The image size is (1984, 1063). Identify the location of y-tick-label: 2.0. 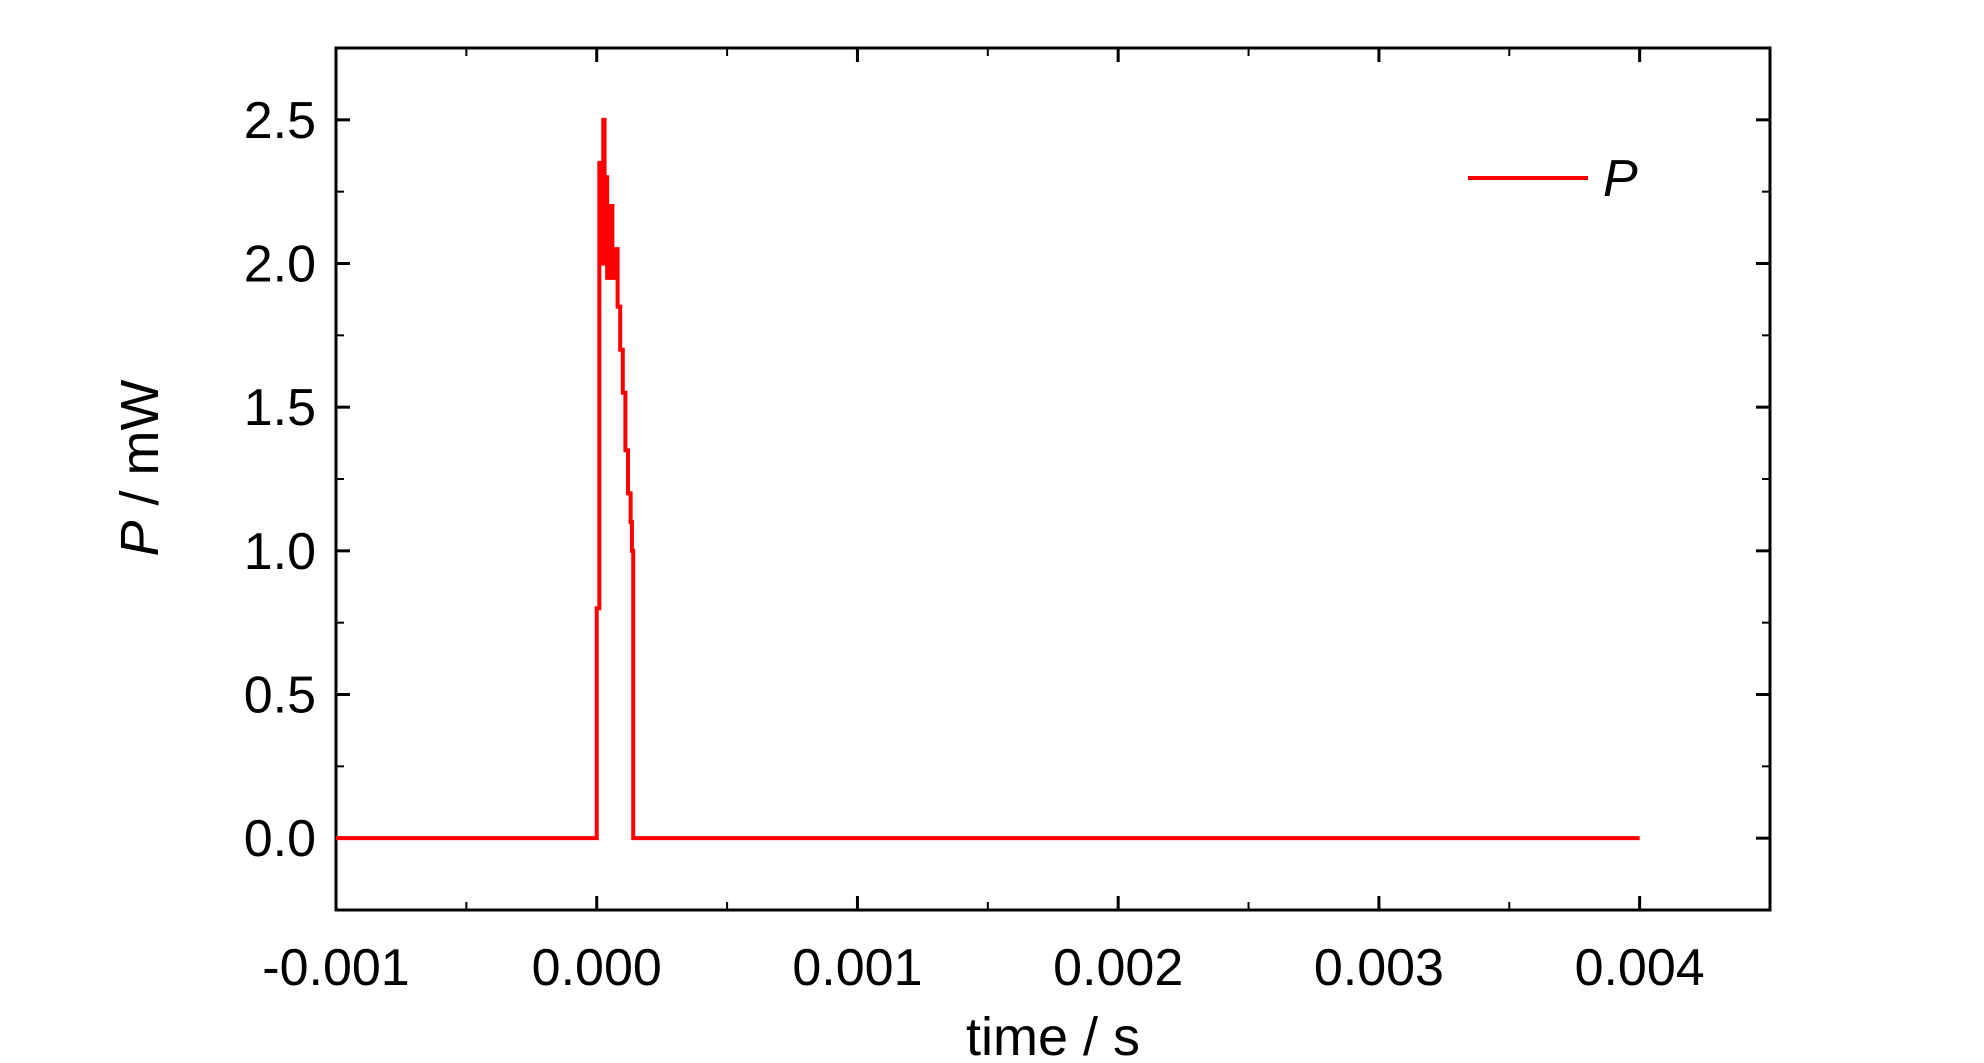
(280, 265).